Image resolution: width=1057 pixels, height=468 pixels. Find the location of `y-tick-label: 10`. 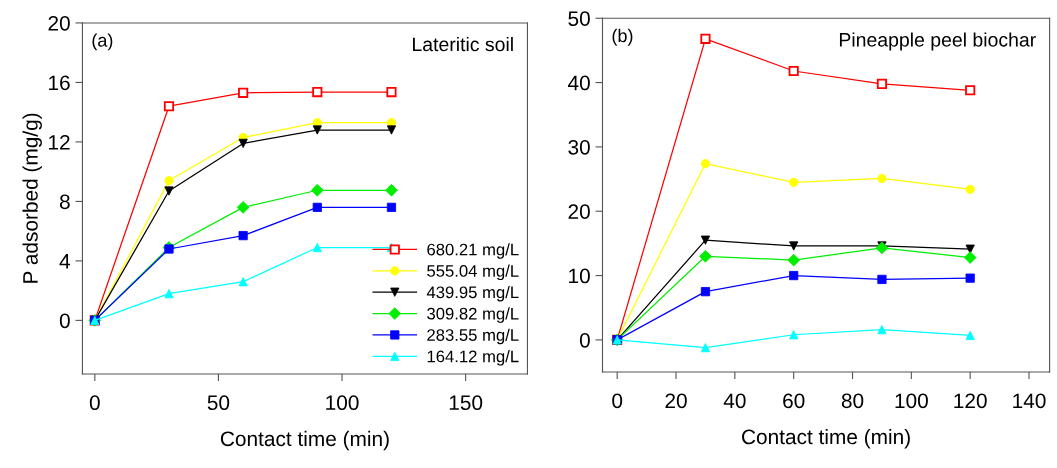

y-tick-label: 10 is located at coordinates (579, 276).